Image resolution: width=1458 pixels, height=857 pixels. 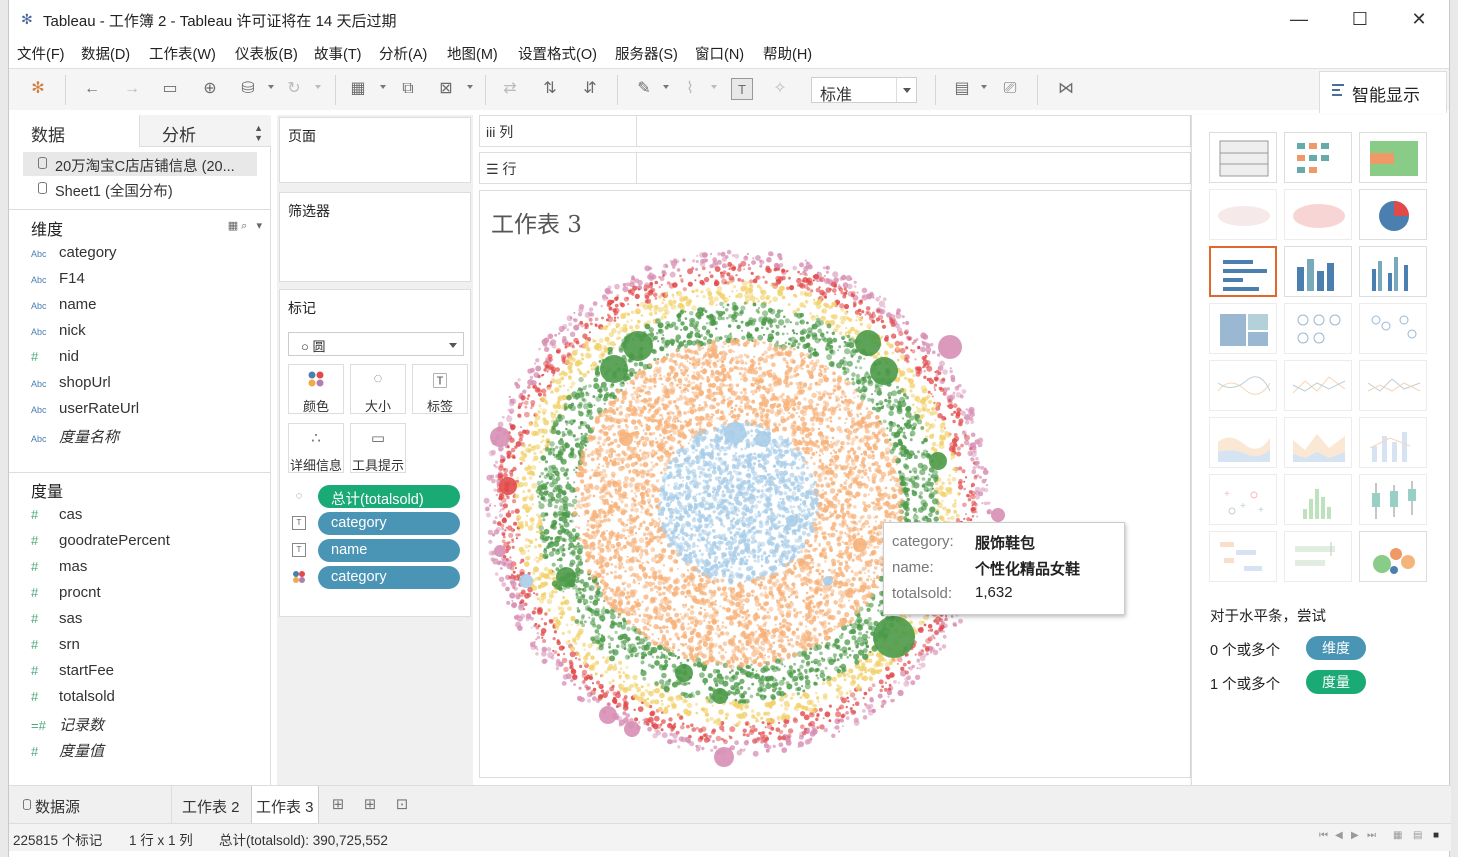 What do you see at coordinates (389, 523) in the screenshot?
I see `pill-category: category` at bounding box center [389, 523].